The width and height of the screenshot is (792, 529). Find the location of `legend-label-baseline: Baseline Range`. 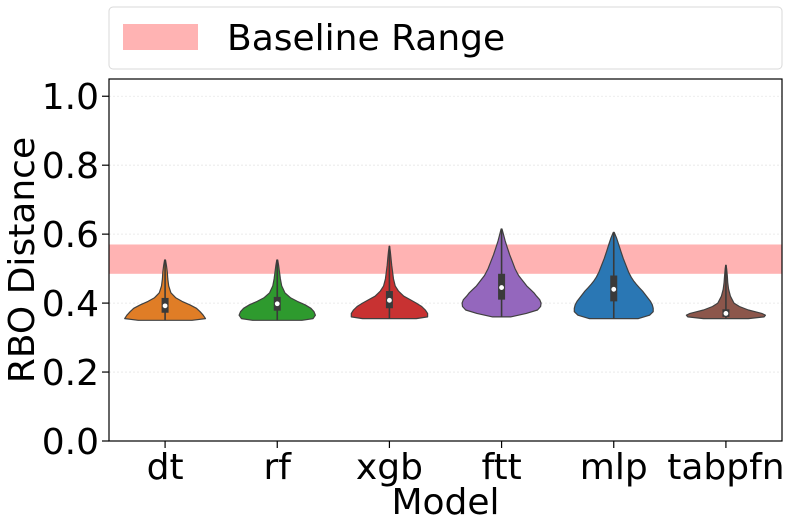

legend-label-baseline: Baseline Range is located at coordinates (366, 38).